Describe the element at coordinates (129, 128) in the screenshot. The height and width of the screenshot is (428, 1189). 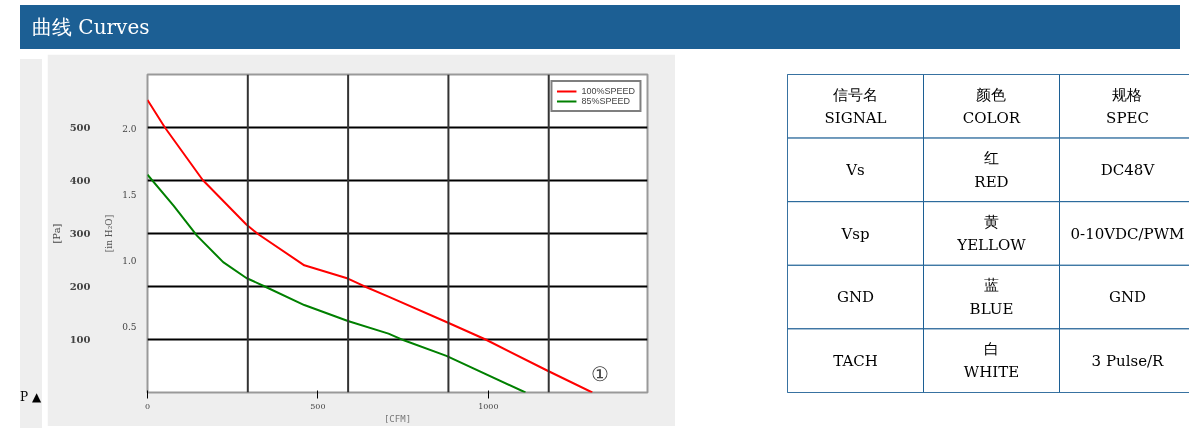
I see `y2-tick-label: 2.0` at that location.